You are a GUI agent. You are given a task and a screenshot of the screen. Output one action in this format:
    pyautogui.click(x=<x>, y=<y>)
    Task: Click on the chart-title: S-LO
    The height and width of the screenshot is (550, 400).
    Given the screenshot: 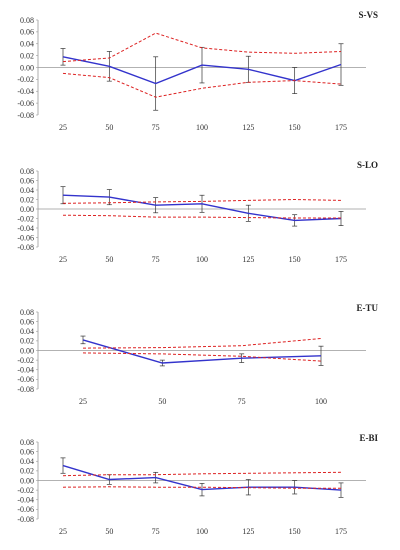 What is the action you would take?
    pyautogui.click(x=367, y=165)
    